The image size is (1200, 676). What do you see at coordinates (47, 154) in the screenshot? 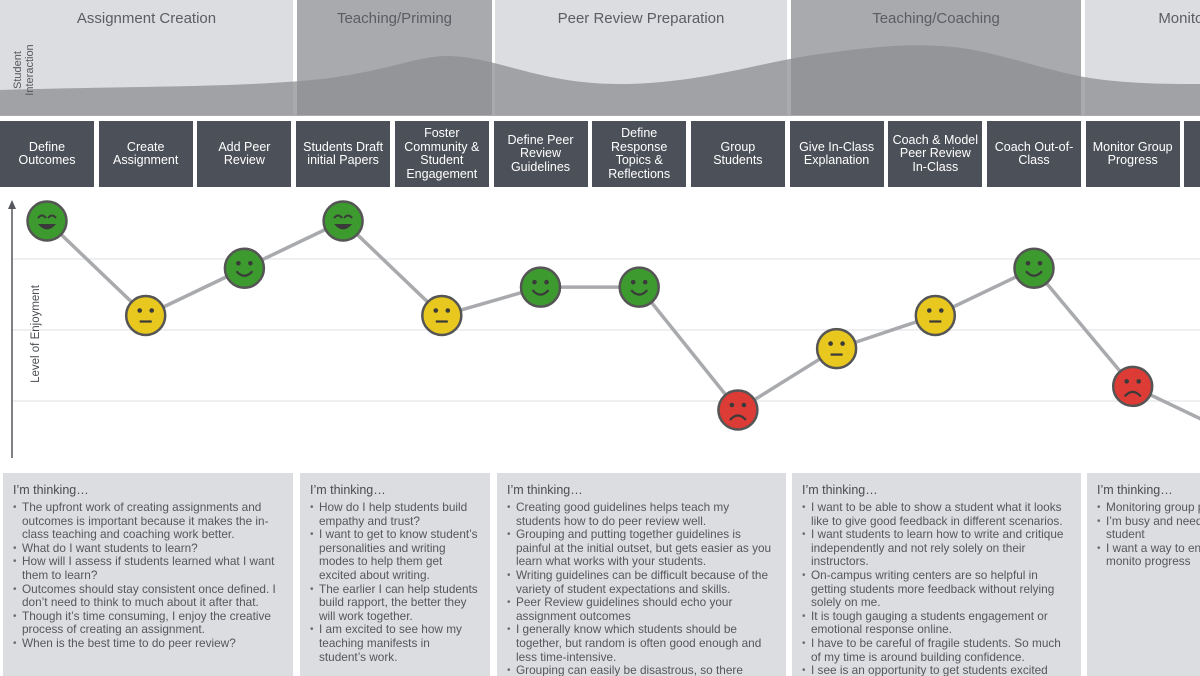
I see `step-card: Define Outcomes` at bounding box center [47, 154].